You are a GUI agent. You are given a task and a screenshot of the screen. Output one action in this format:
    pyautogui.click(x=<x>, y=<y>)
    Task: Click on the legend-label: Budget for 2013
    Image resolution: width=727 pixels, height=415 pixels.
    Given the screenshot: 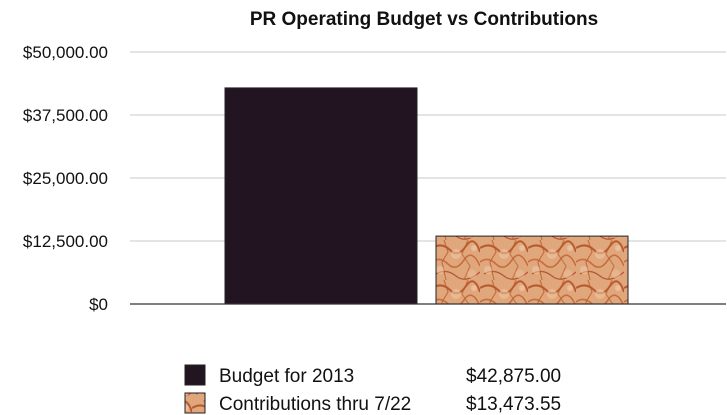 What is the action you would take?
    pyautogui.click(x=286, y=376)
    